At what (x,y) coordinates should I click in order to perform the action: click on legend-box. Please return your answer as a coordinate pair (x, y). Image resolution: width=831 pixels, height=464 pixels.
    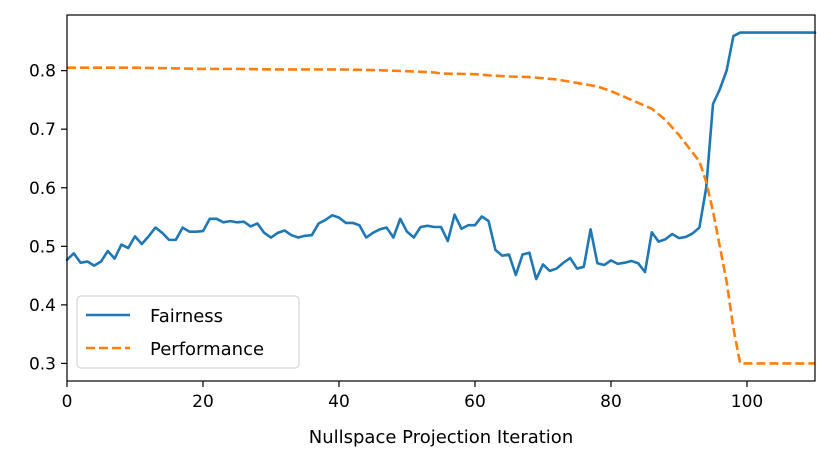
    Looking at the image, I should click on (188, 332).